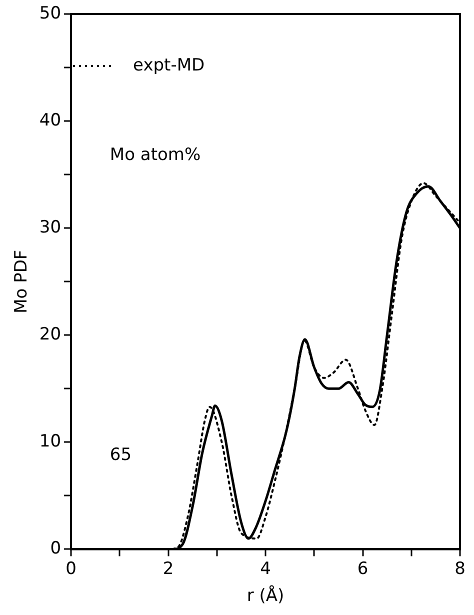  What do you see at coordinates (50, 228) in the screenshot?
I see `y-tick-label: 30` at bounding box center [50, 228].